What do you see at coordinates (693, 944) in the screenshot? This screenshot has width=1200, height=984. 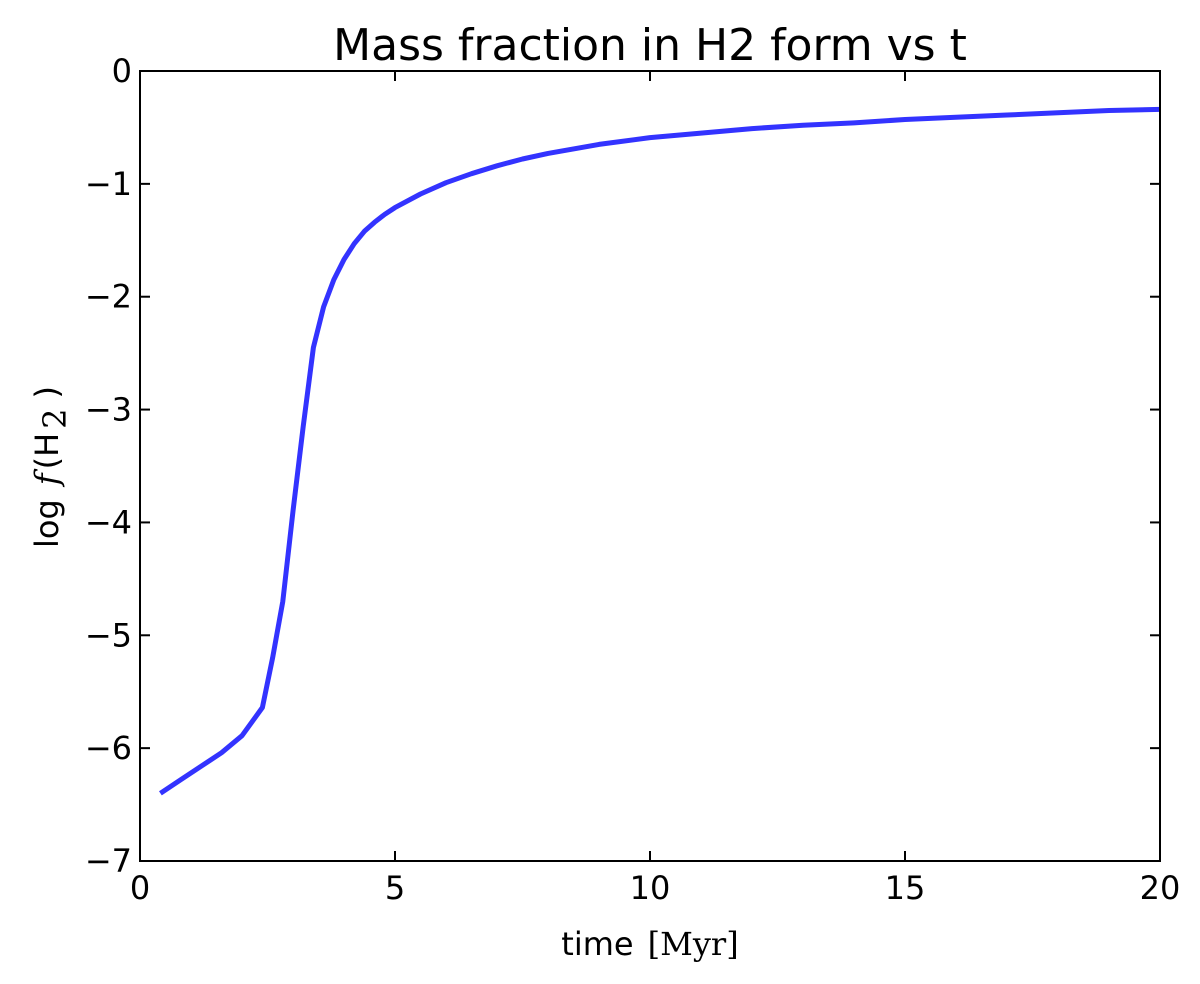 I see `x-axis-label-unit: [Myr]` at bounding box center [693, 944].